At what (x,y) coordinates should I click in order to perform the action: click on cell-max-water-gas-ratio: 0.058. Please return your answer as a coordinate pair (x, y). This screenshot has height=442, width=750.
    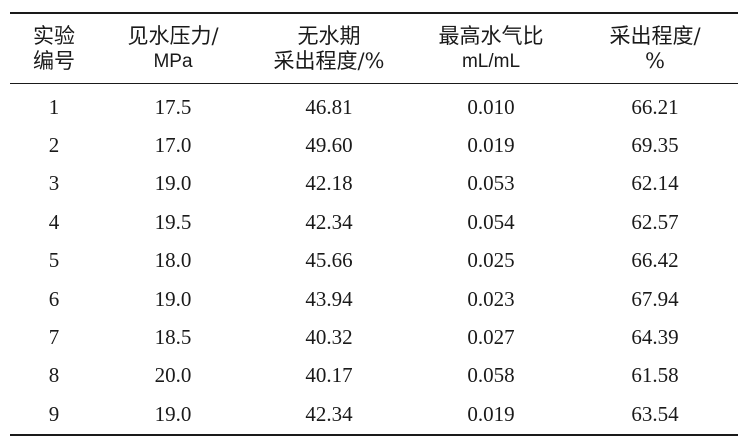
    Looking at the image, I should click on (491, 375).